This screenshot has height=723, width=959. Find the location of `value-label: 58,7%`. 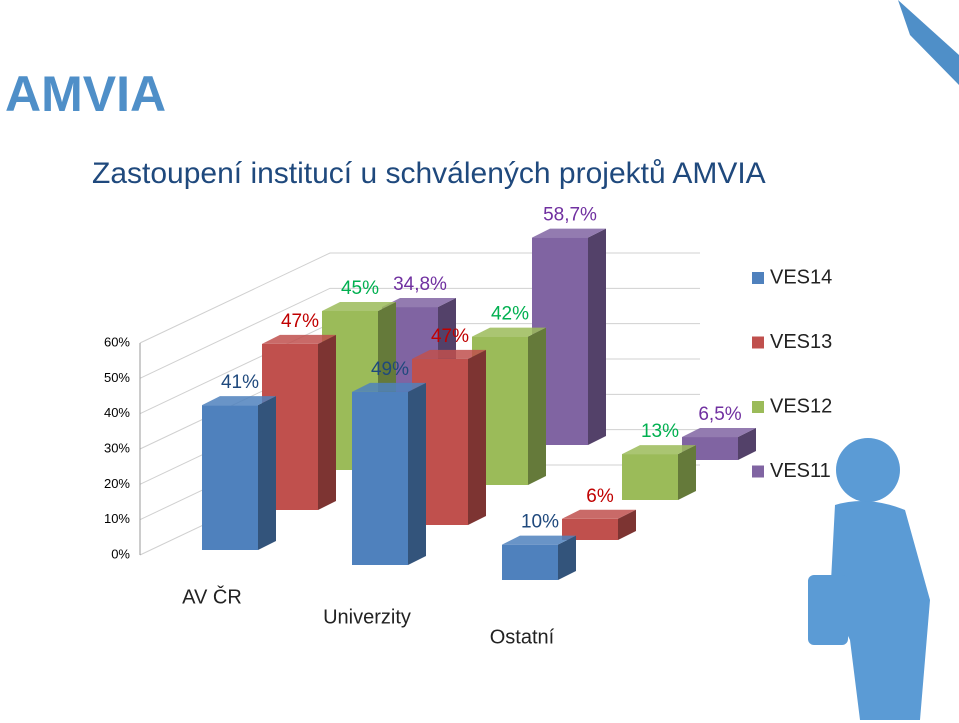

value-label: 58,7% is located at coordinates (570, 215).